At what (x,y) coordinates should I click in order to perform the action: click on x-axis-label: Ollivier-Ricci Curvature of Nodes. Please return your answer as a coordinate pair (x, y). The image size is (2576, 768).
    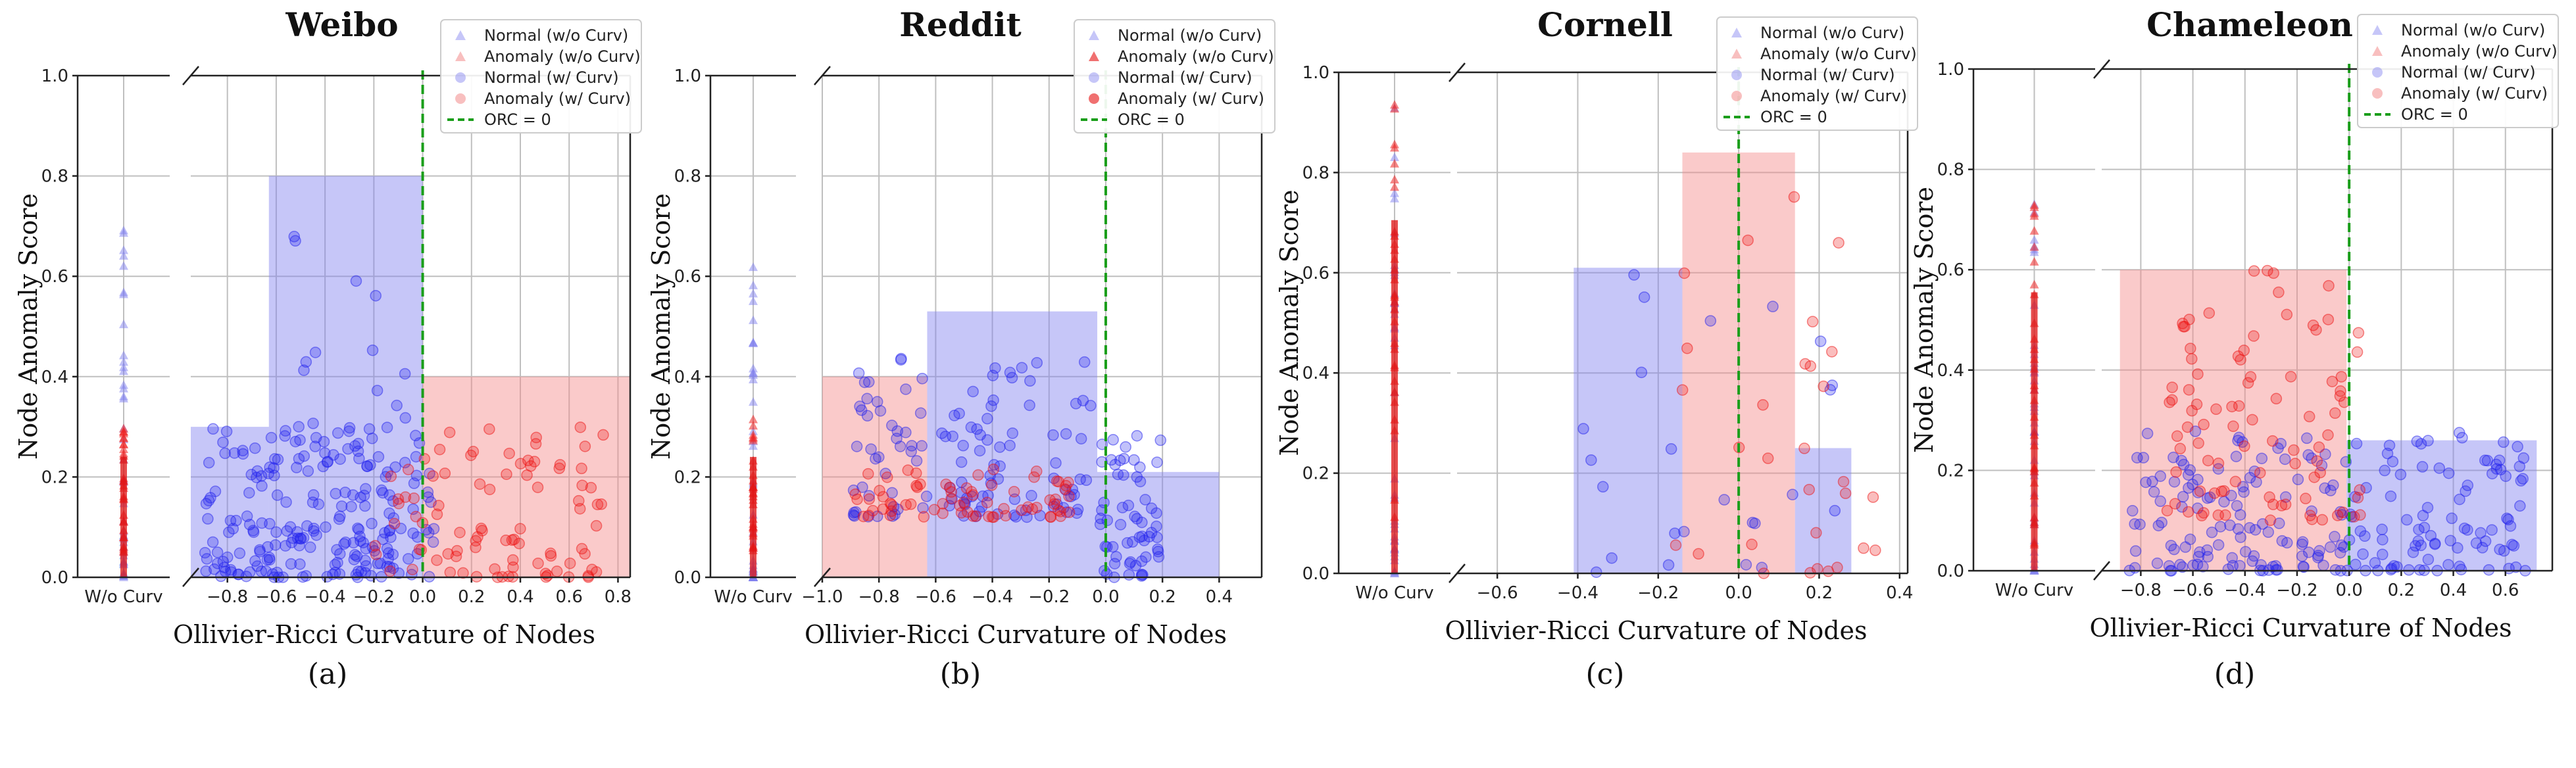
    Looking at the image, I should click on (384, 634).